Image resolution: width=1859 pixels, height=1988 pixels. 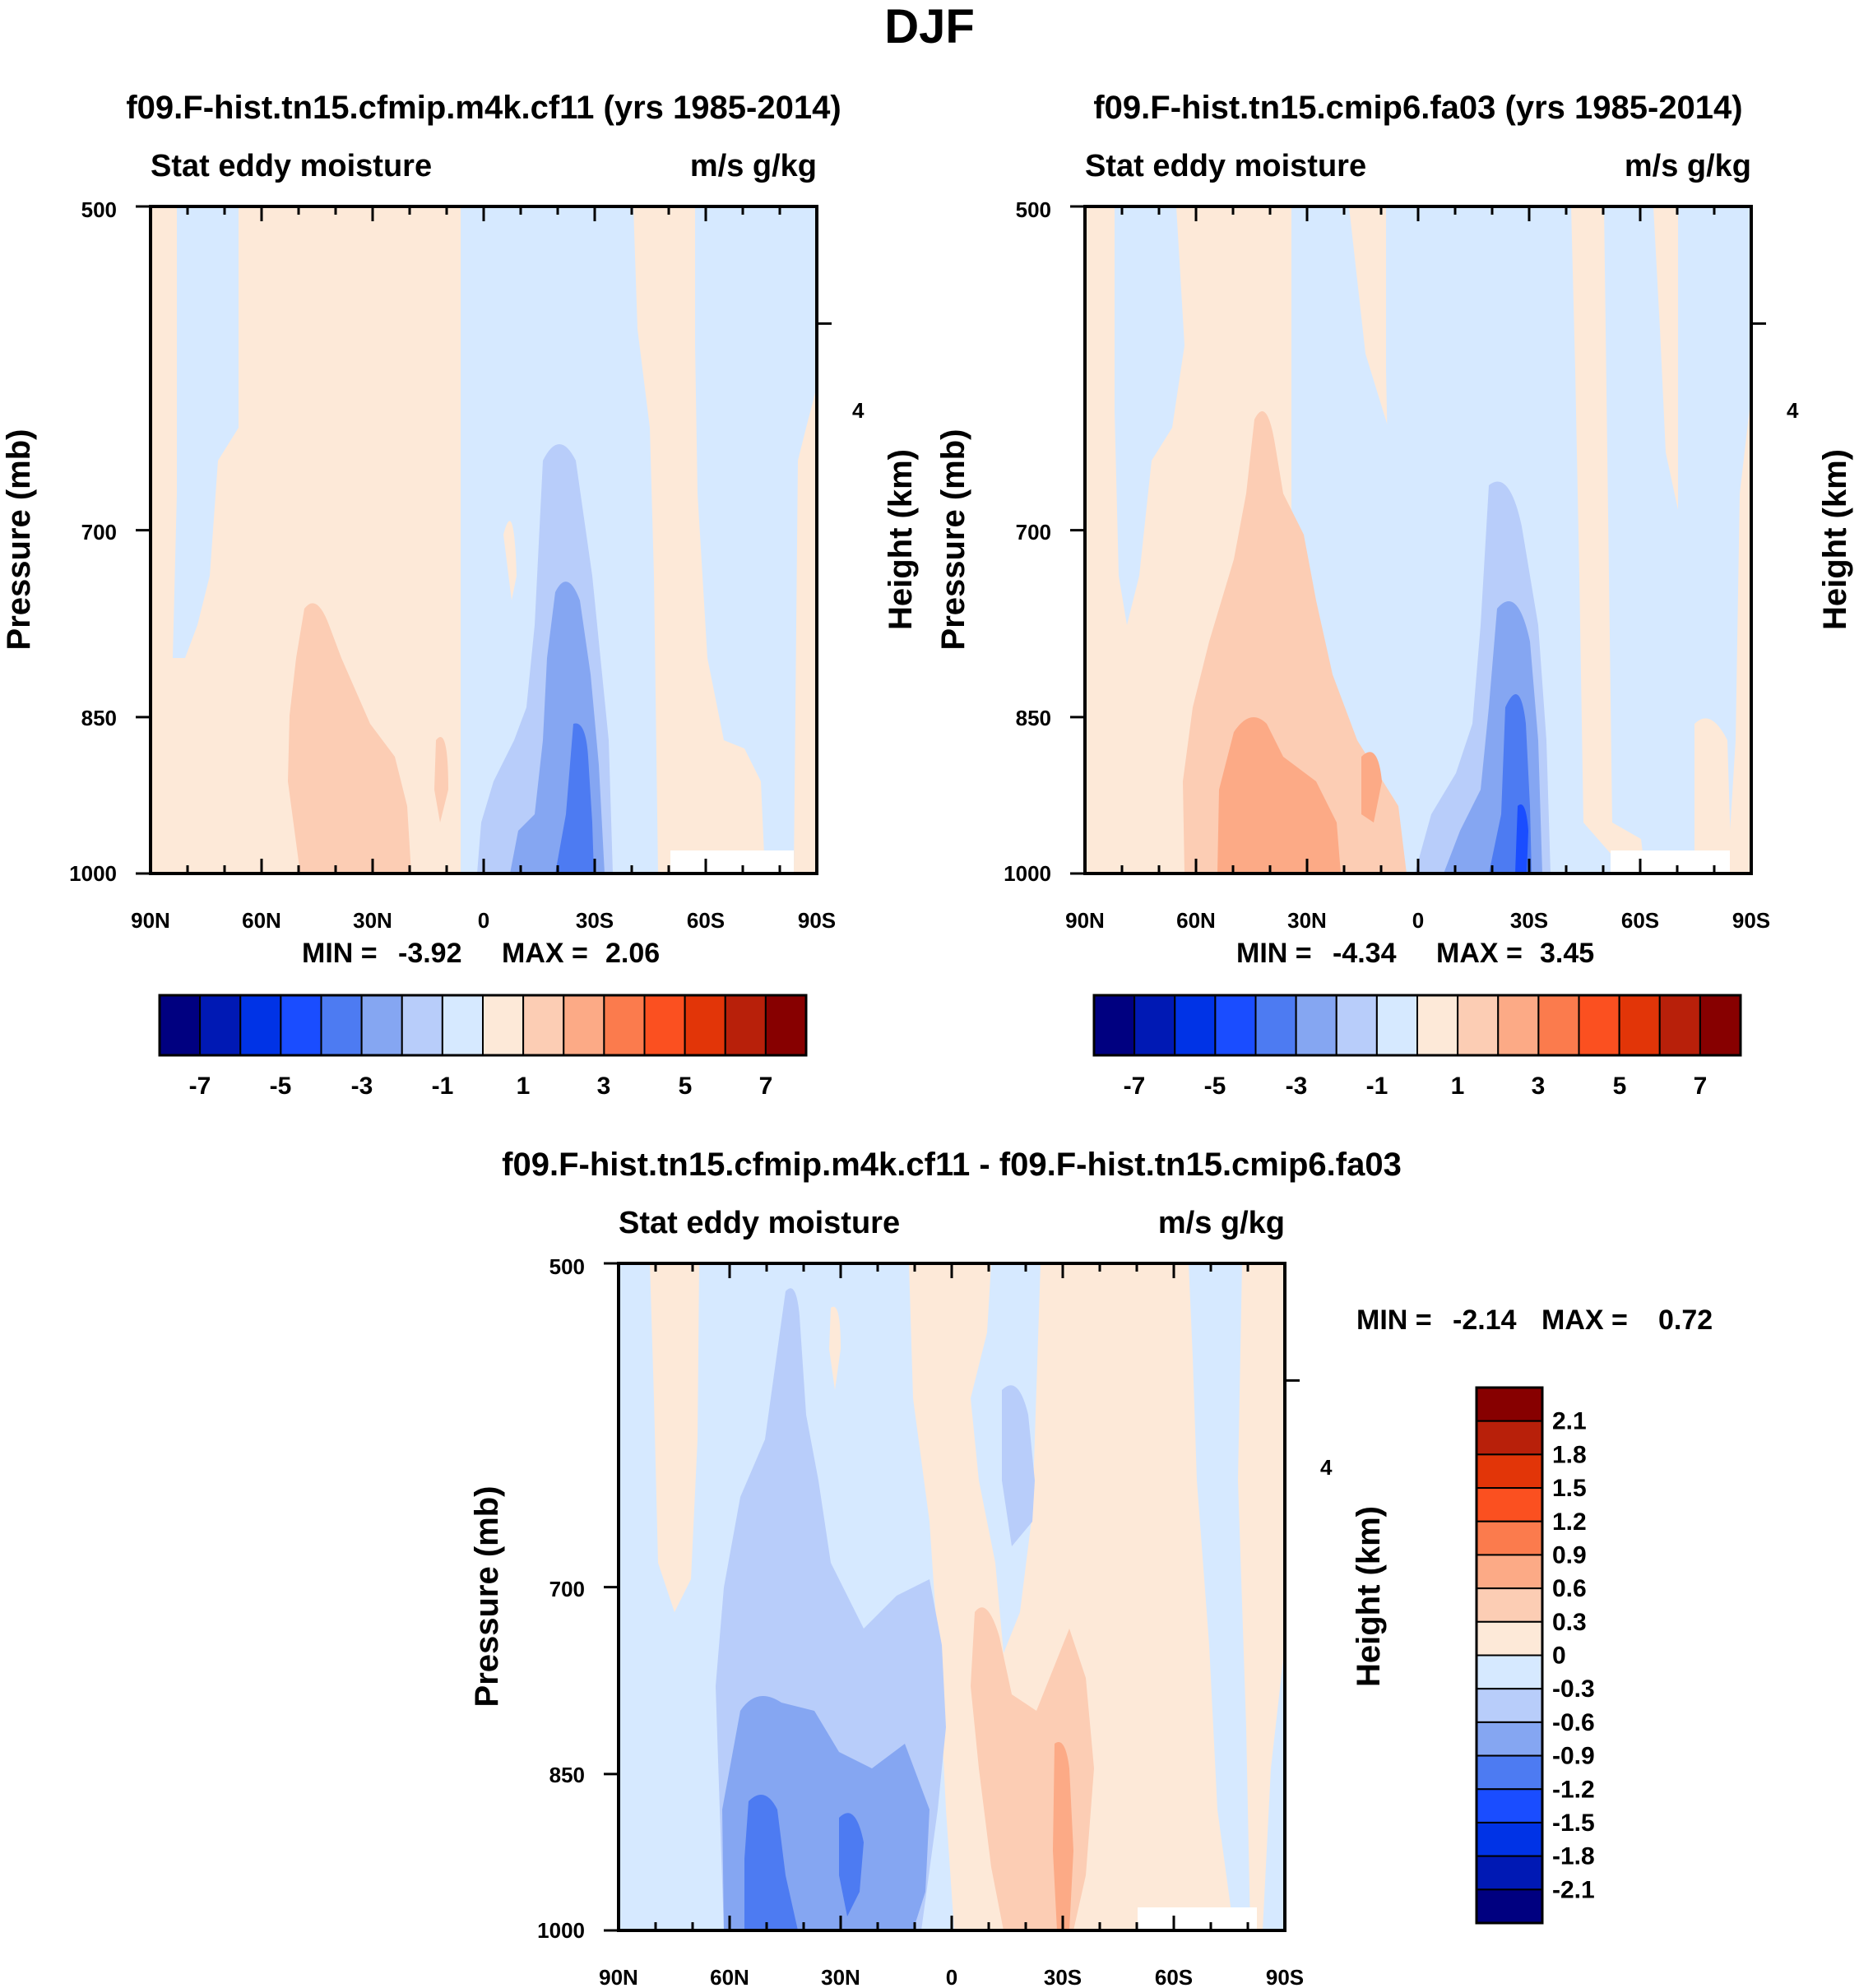 I want to click on colorbar-label: -0.3, so click(x=1573, y=1689).